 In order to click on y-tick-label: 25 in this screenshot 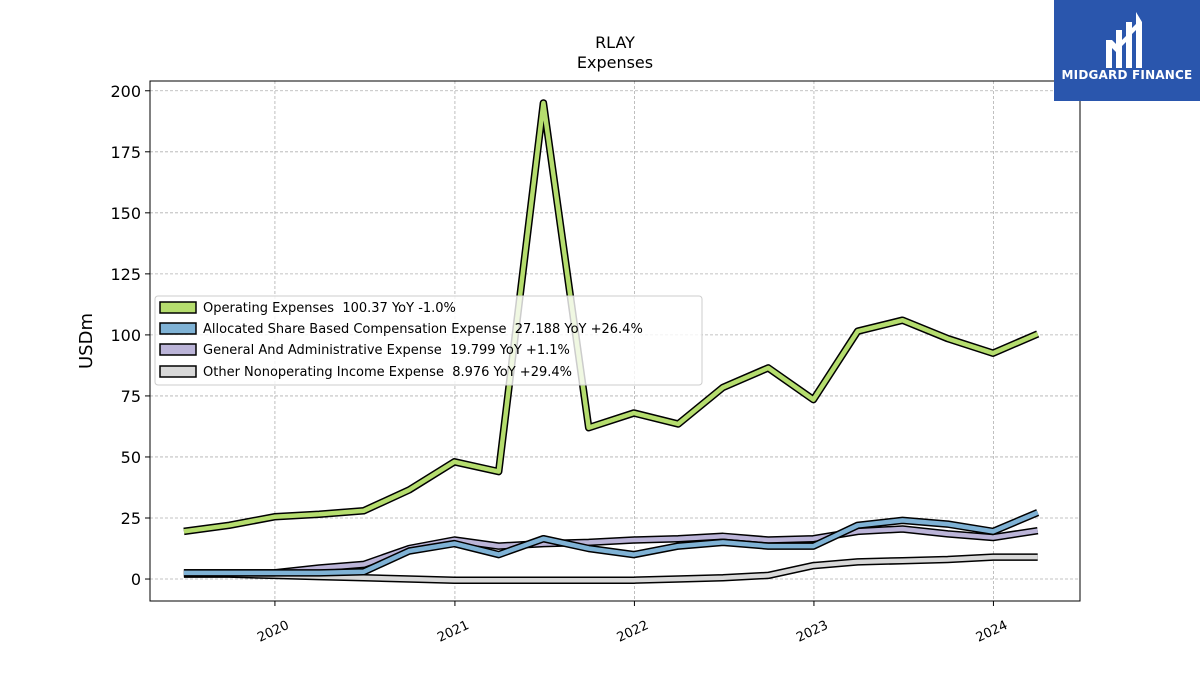, I will do `click(131, 518)`.